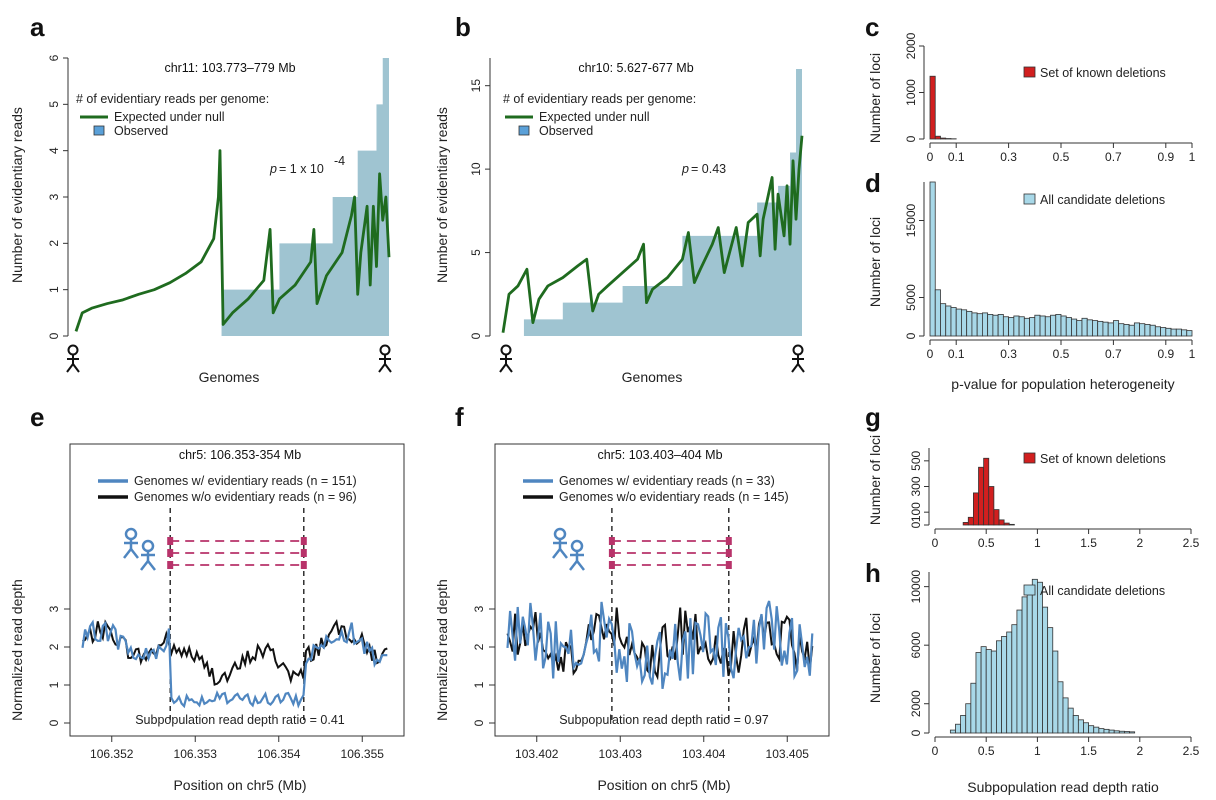  What do you see at coordinates (54, 684) in the screenshot?
I see `y-tick-label: 1` at bounding box center [54, 684].